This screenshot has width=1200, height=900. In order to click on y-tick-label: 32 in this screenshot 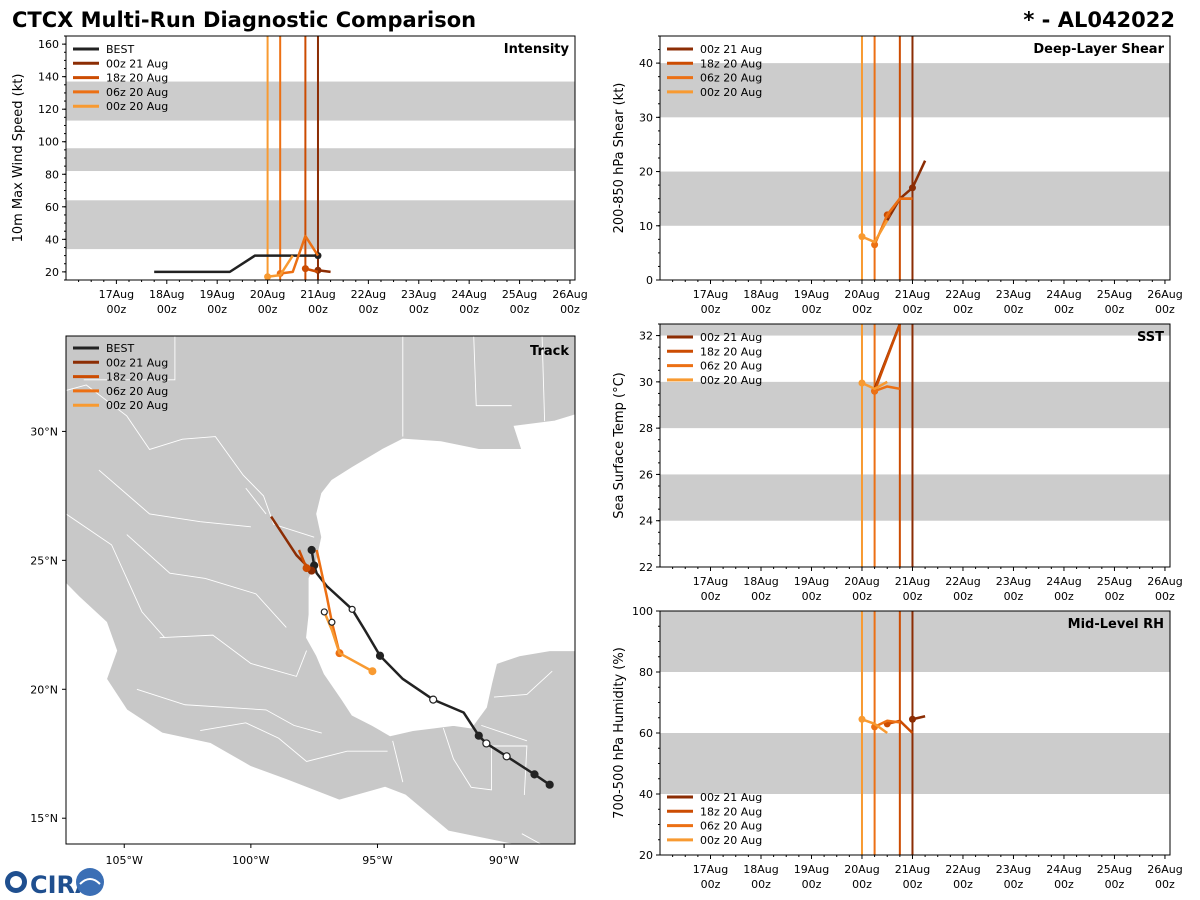, I will do `click(646, 336)`.